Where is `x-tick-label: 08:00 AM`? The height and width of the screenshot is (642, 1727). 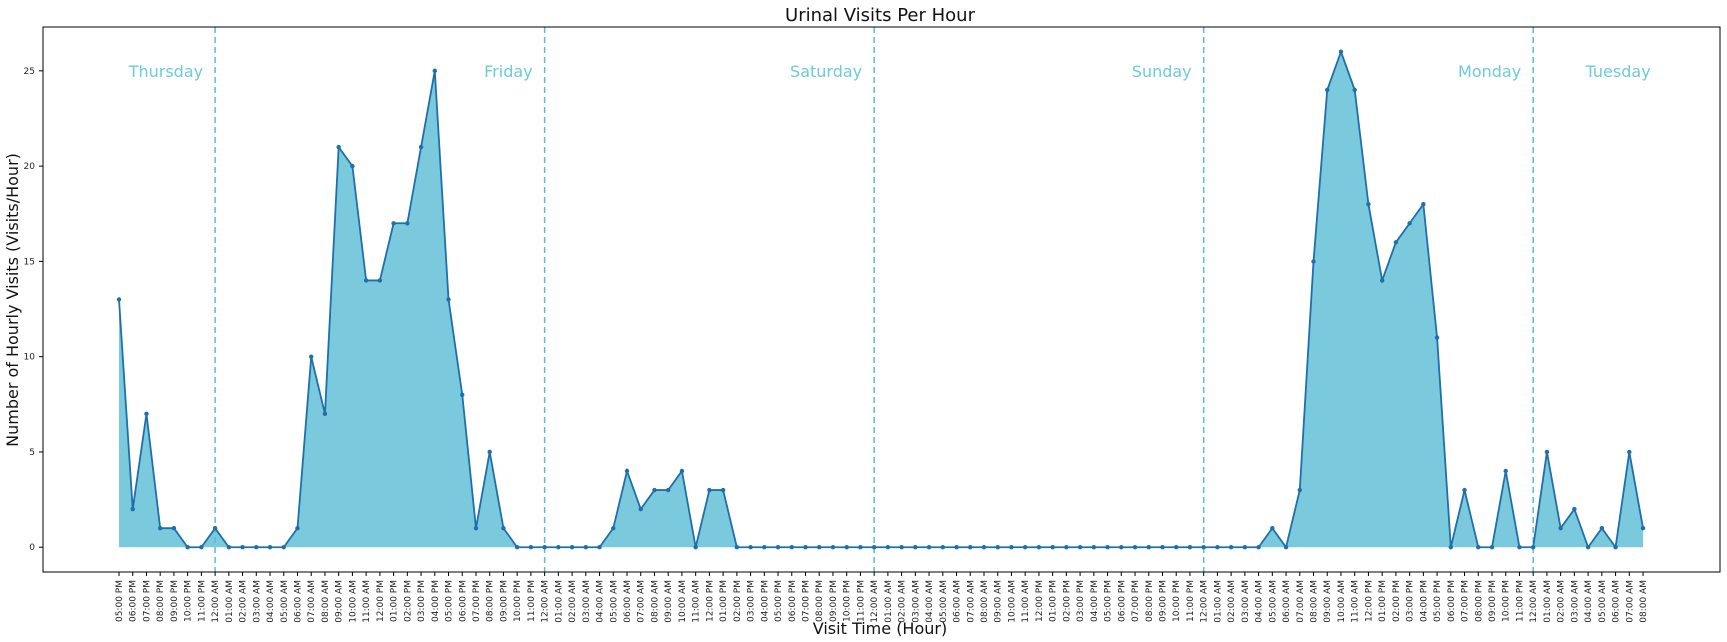
x-tick-label: 08:00 AM is located at coordinates (326, 601).